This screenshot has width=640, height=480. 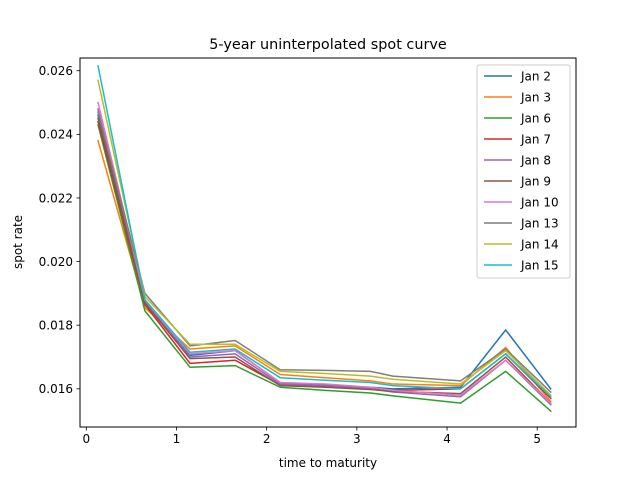 What do you see at coordinates (18, 242) in the screenshot?
I see `y-axis-label: spot rate` at bounding box center [18, 242].